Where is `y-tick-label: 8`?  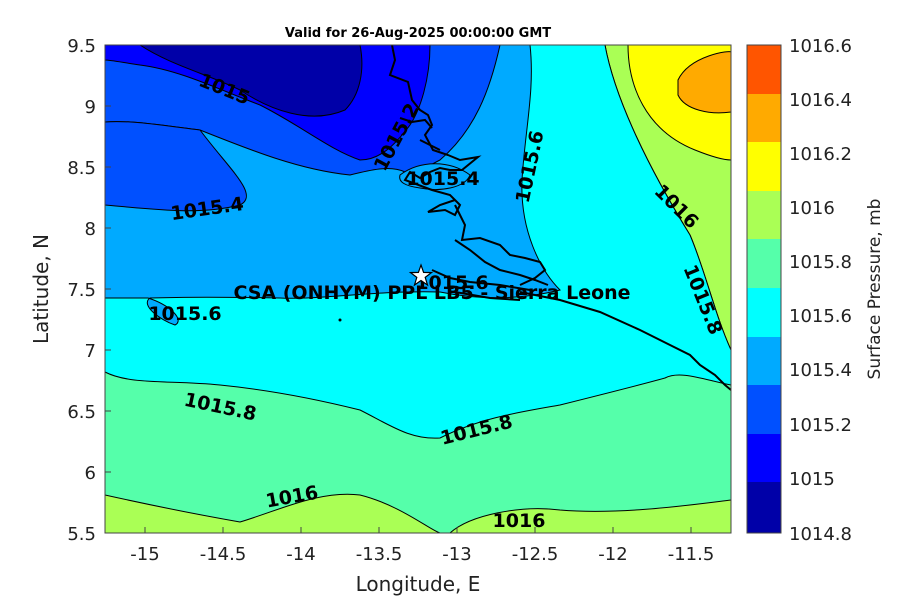
y-tick-label: 8 is located at coordinates (90, 229).